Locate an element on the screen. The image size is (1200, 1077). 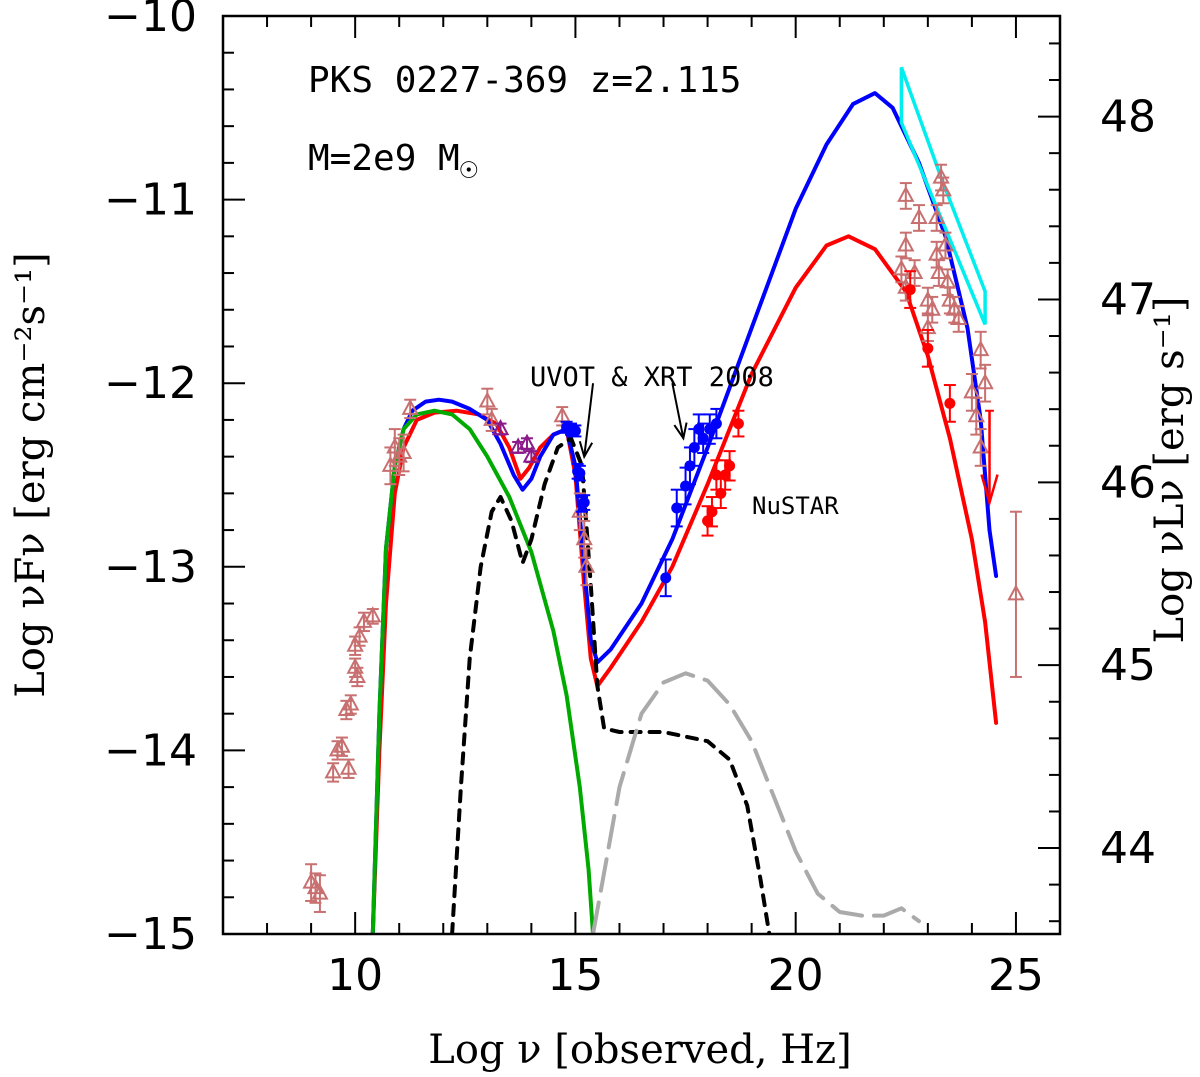
x-tick-label: 25 is located at coordinates (1016, 975).